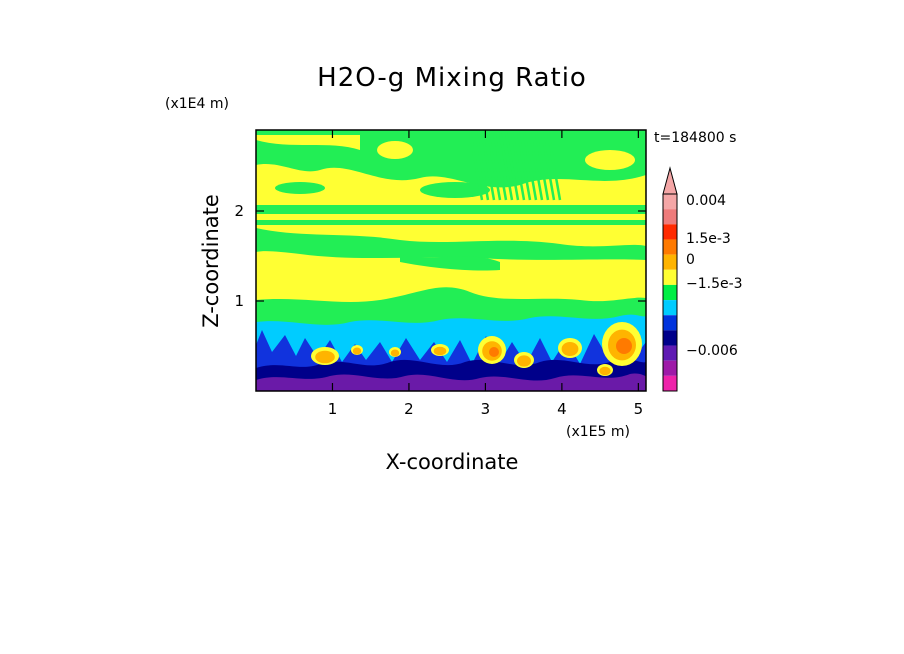 The height and width of the screenshot is (654, 904). What do you see at coordinates (239, 301) in the screenshot?
I see `y-tick-label: 1` at bounding box center [239, 301].